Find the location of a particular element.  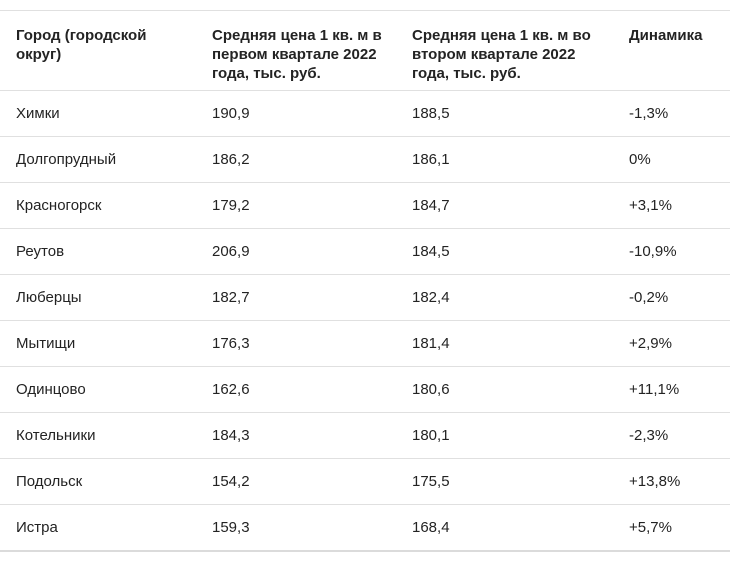

table-row: Подольск 154,2 175,5 +13,8% is located at coordinates (365, 481).